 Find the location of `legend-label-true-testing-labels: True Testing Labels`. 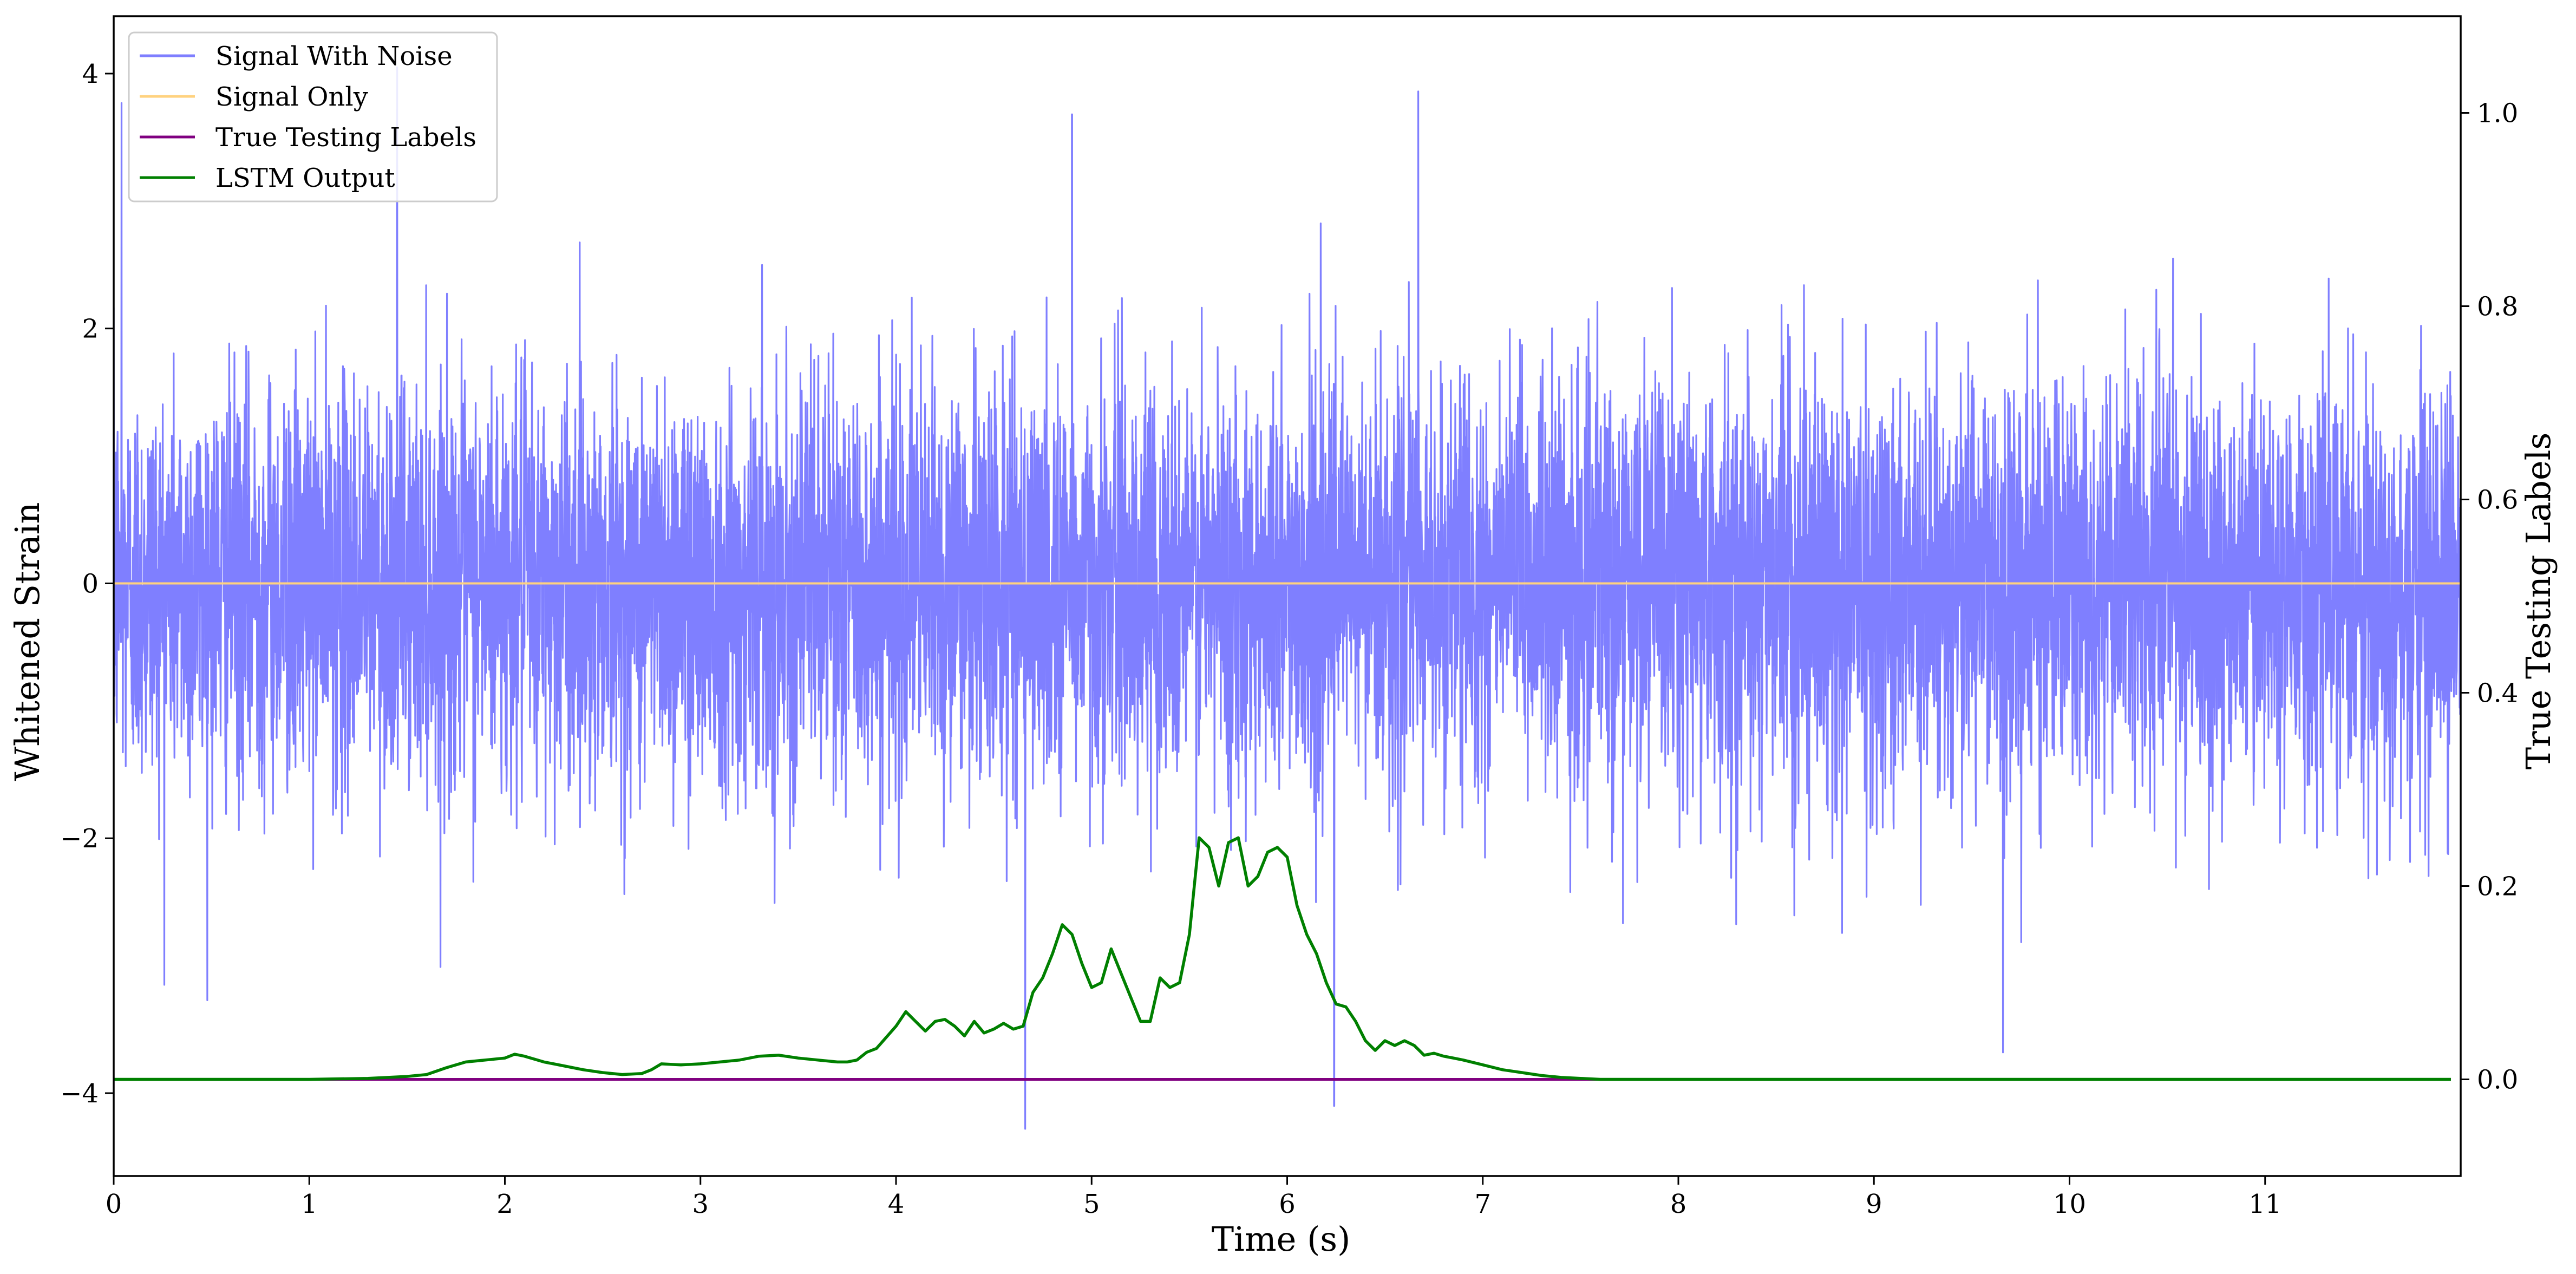

legend-label-true-testing-labels: True Testing Labels is located at coordinates (345, 137).